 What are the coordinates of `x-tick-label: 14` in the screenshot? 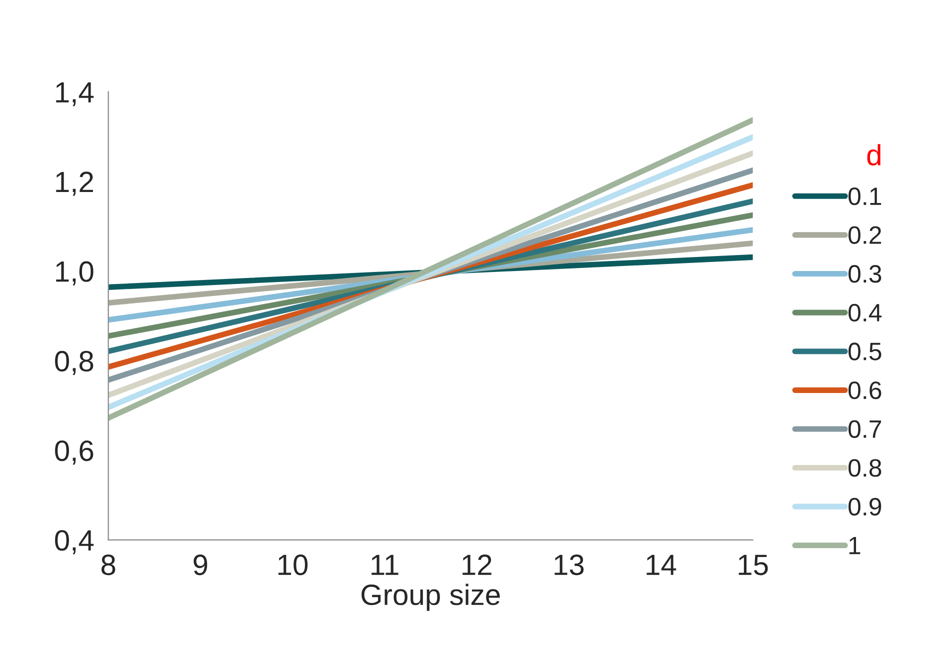 It's located at (661, 564).